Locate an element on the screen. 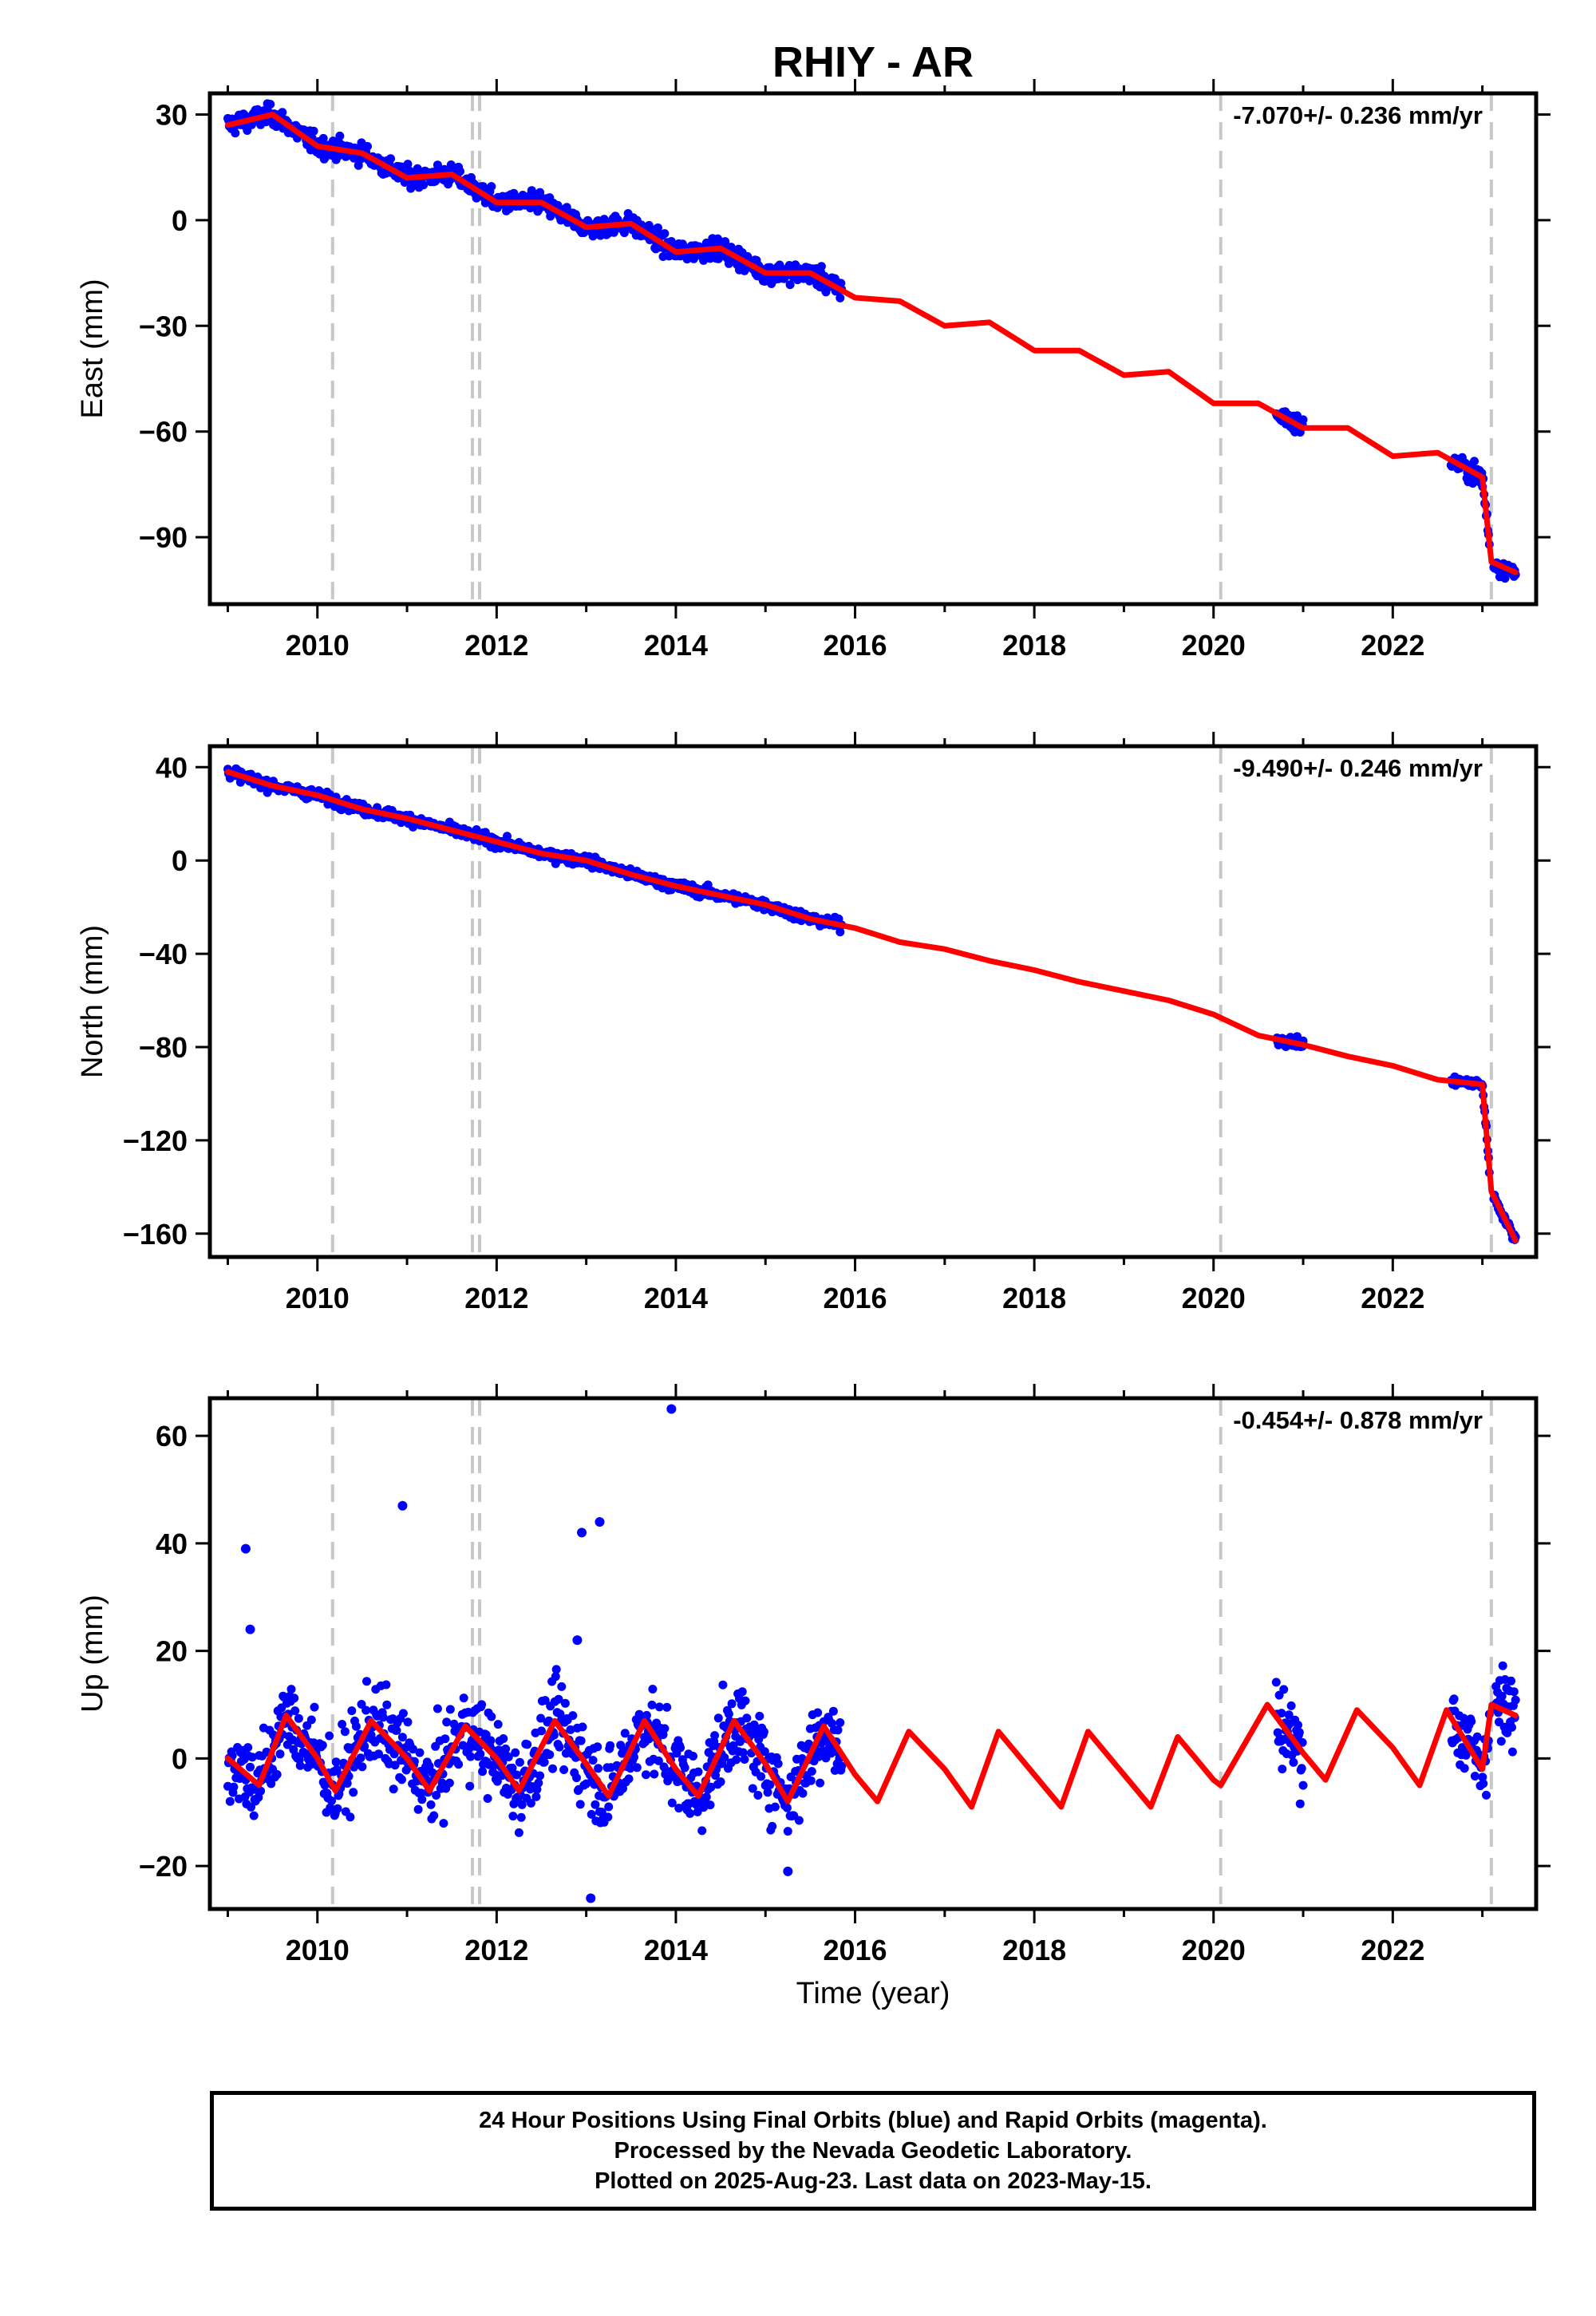  x-tick-label: 2022 is located at coordinates (1392, 1950).